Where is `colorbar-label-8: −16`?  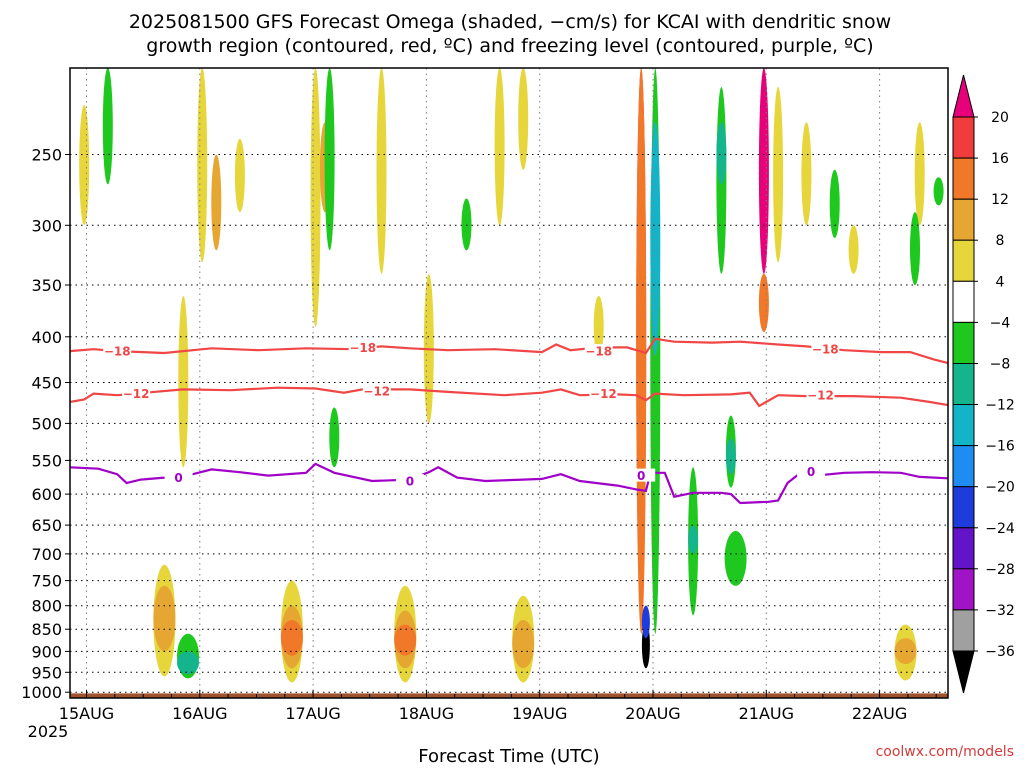
colorbar-label-8: −16 is located at coordinates (1000, 447).